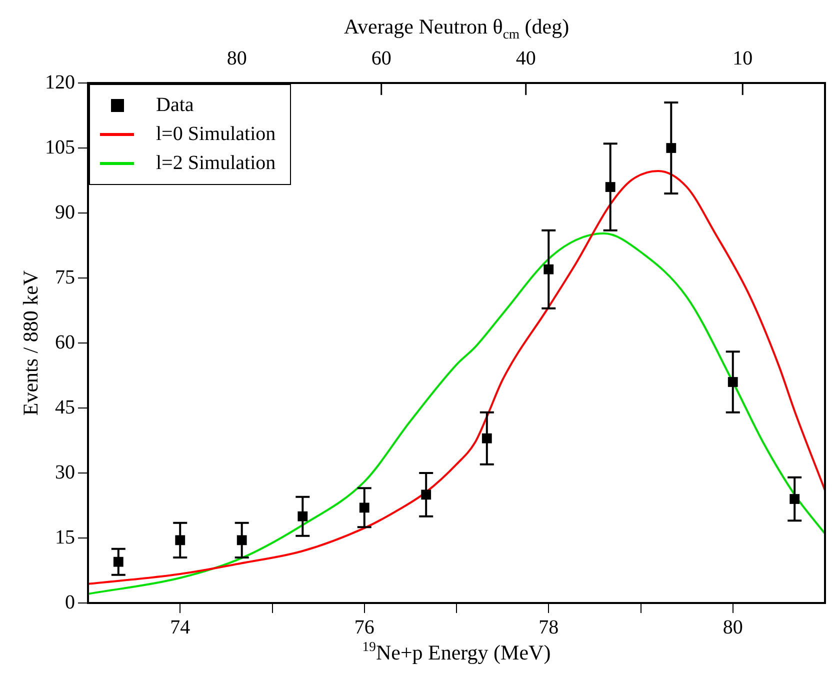  Describe the element at coordinates (60, 82) in the screenshot. I see `y-tick-label: 120` at that location.